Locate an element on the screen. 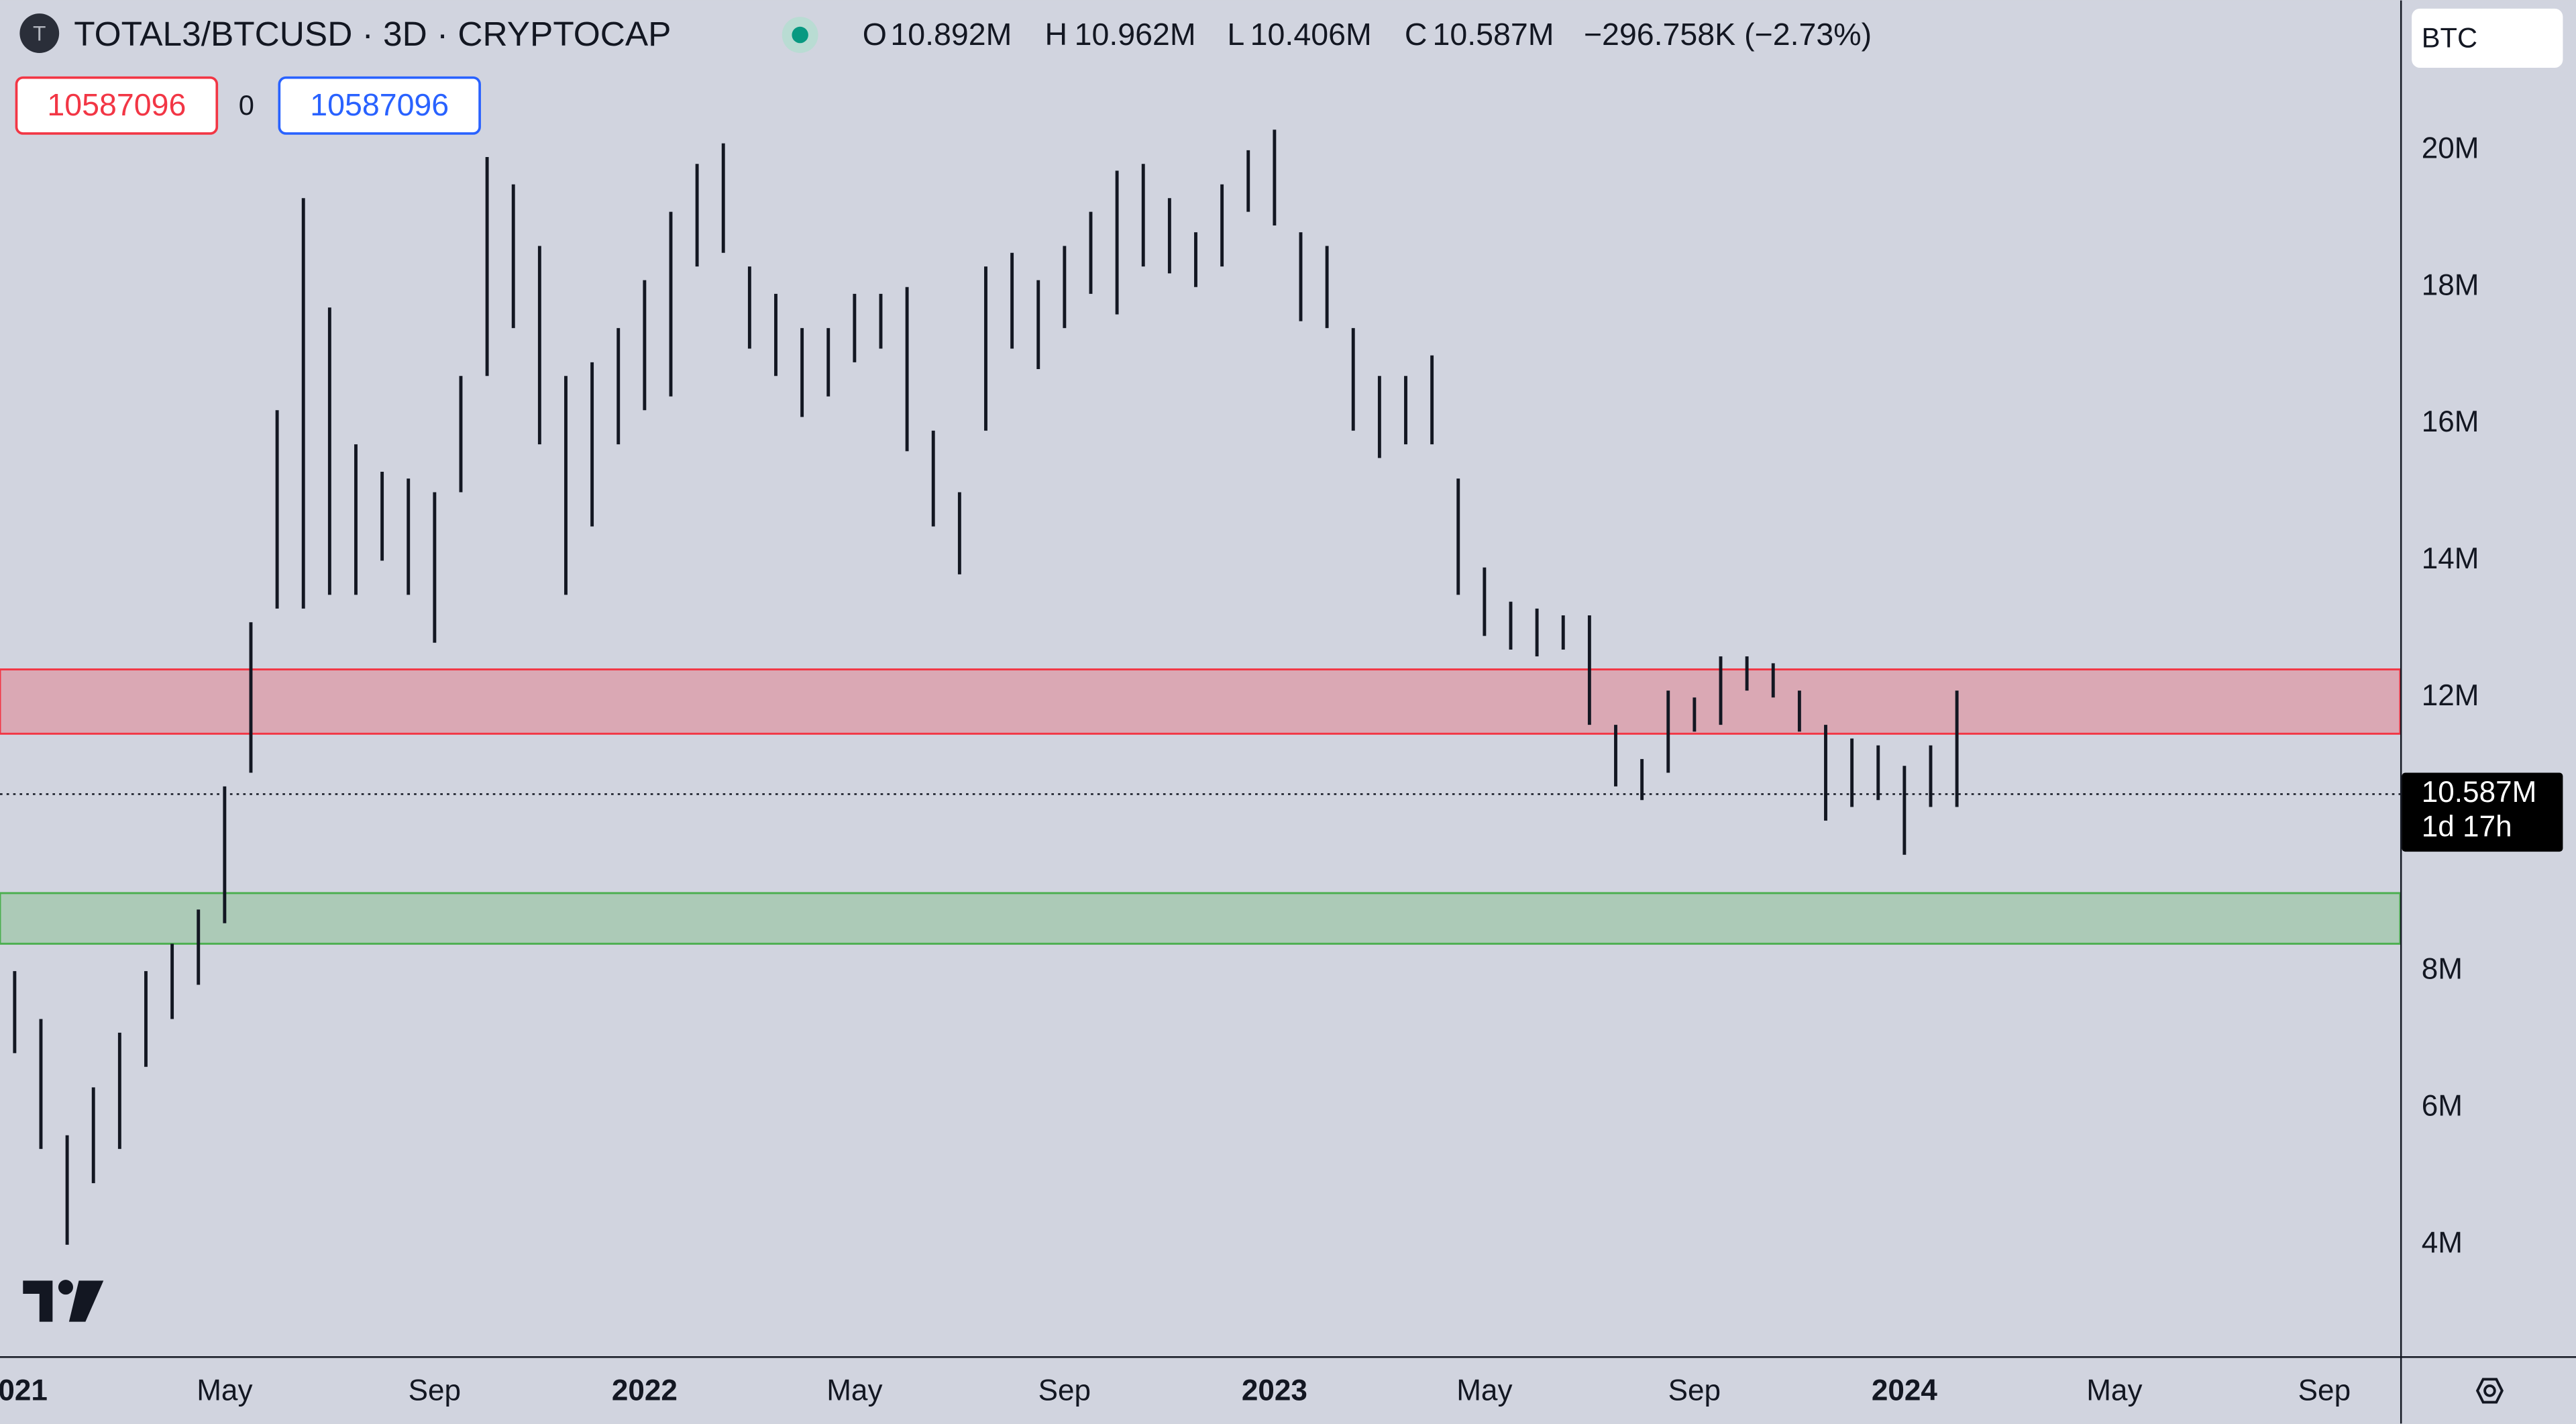 The width and height of the screenshot is (2576, 1424). symbol-title: TOTAL3/BTCUSD · 3D · CRYPTOCAP is located at coordinates (372, 33).